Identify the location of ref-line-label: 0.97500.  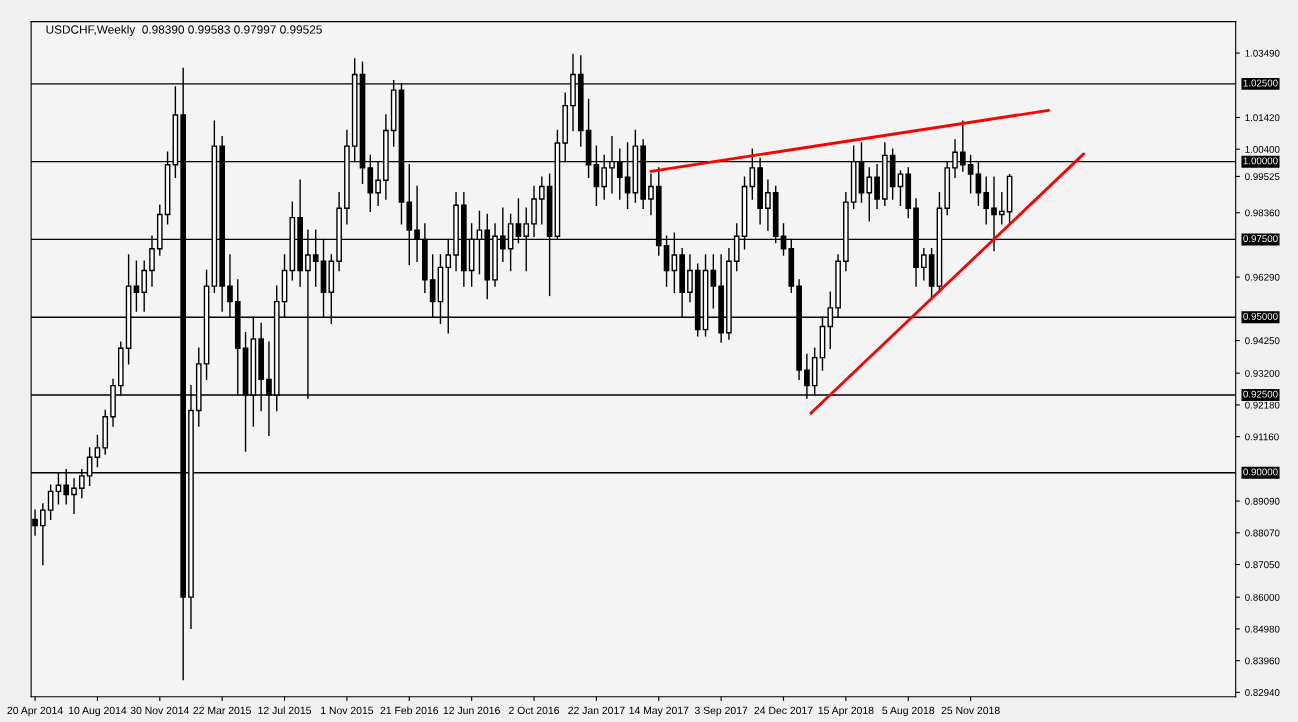
(1260, 239).